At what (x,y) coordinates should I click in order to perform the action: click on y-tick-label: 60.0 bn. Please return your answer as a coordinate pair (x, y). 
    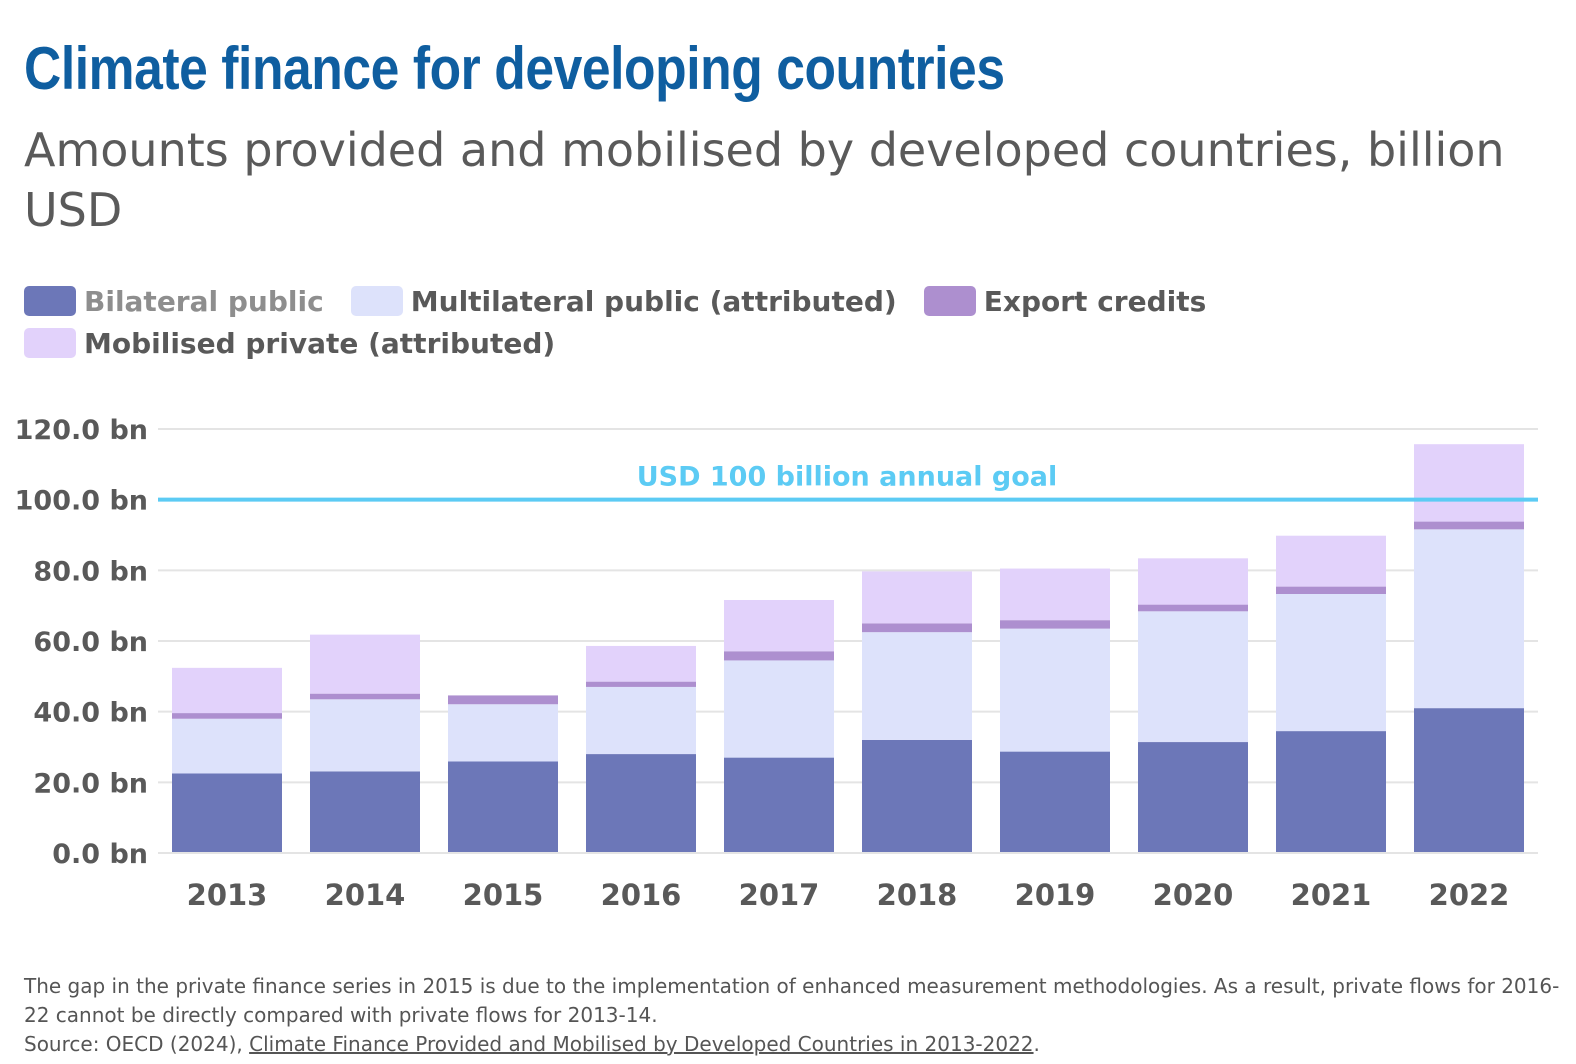
    Looking at the image, I should click on (90, 642).